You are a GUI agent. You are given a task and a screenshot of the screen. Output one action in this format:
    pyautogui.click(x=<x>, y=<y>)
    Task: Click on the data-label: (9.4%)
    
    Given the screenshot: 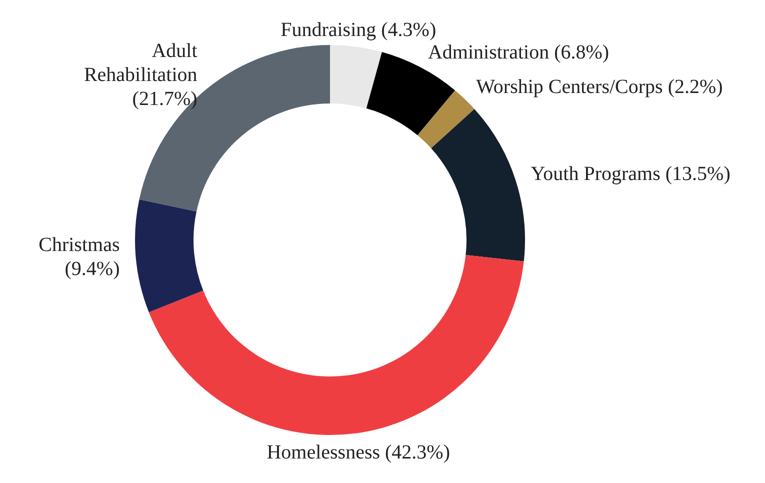 What is the action you would take?
    pyautogui.click(x=92, y=269)
    